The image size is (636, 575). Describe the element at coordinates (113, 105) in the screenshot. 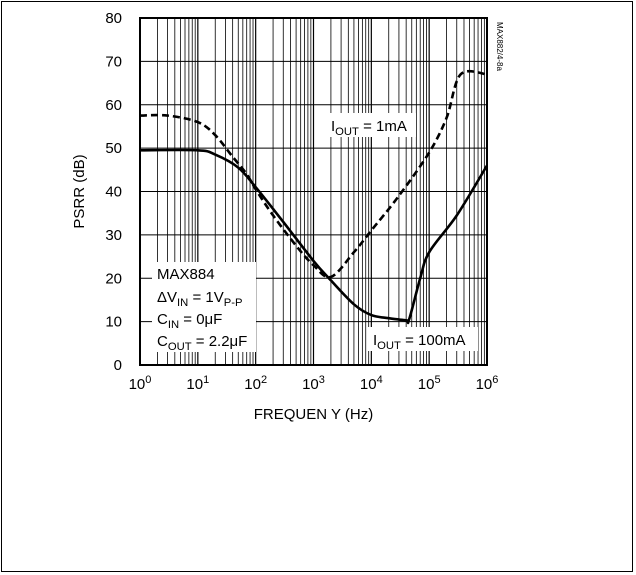

I see `y-tick-label: 60` at that location.